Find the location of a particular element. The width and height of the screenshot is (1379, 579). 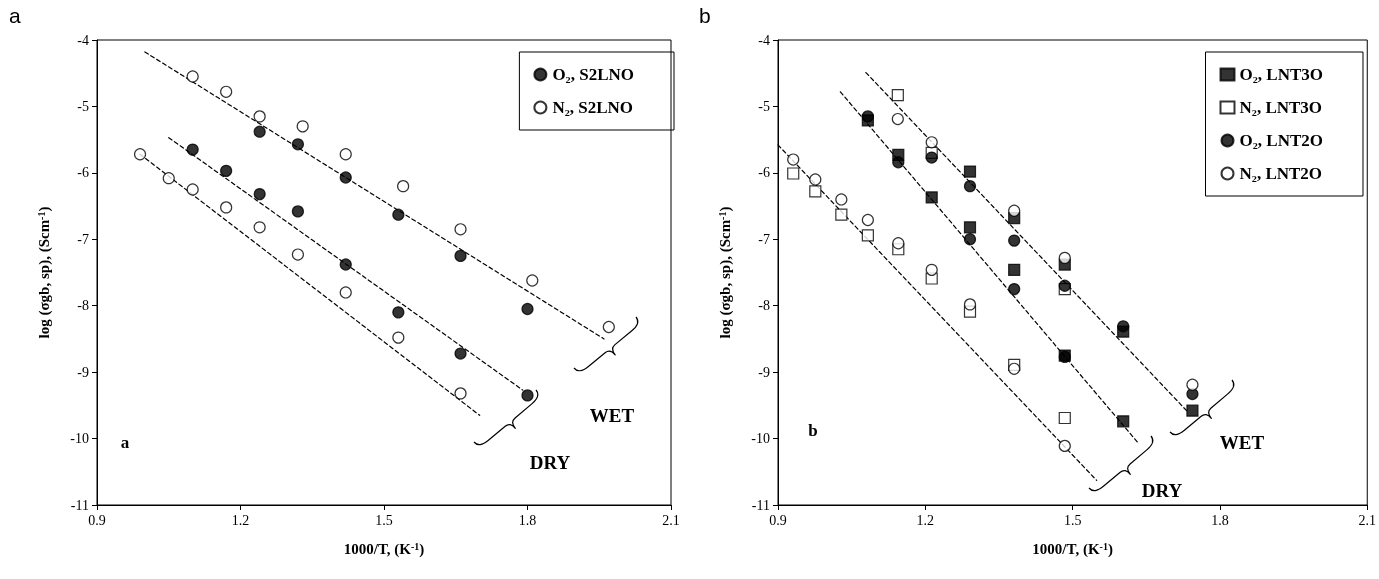

legend-label: N₂, LNT2O is located at coordinates (1281, 173).